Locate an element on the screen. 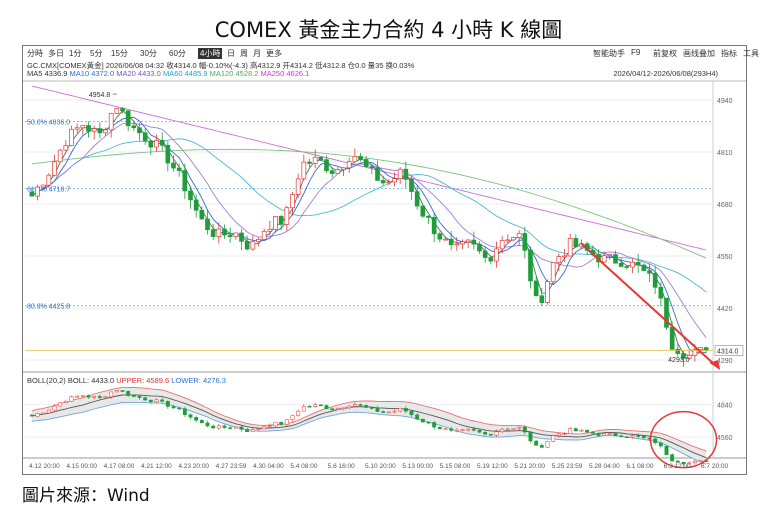 The image size is (777, 516). toolbar-item-2: 前复权 is located at coordinates (665, 53).